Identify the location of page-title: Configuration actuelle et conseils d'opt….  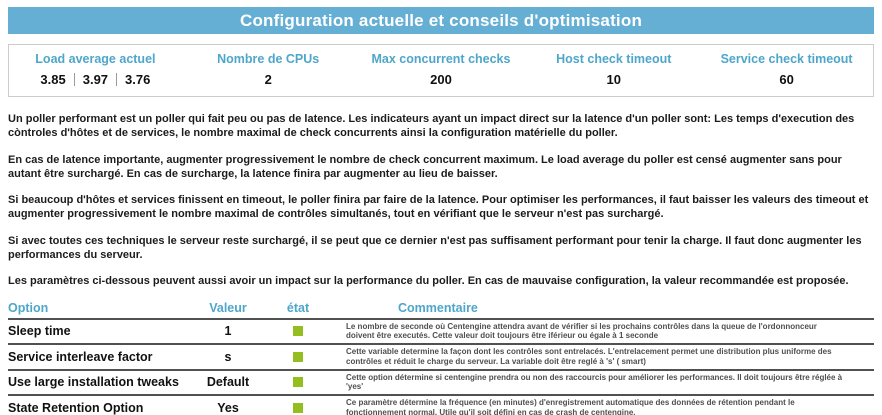
(441, 20).